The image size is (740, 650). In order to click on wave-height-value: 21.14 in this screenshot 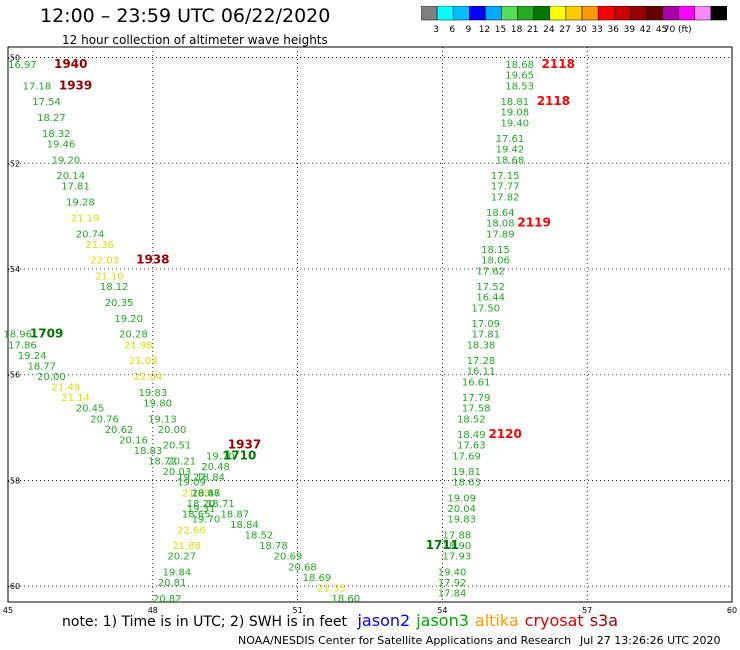, I will do `click(75, 398)`.